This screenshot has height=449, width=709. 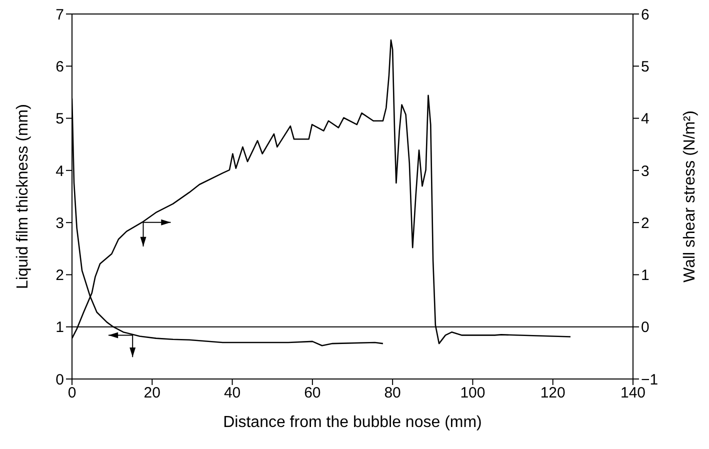 I want to click on x-tick-label: 60, so click(x=312, y=393).